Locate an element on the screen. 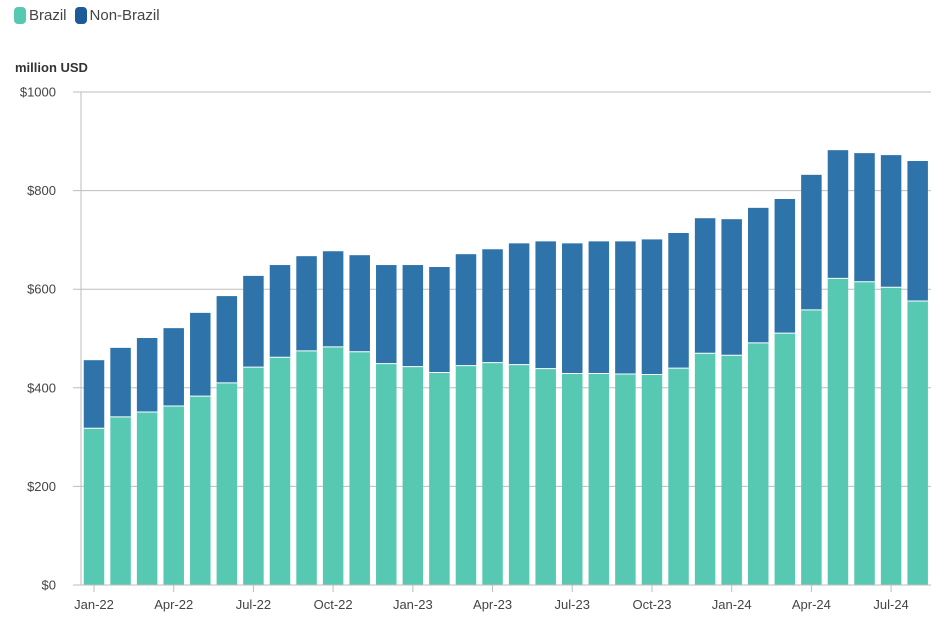 Image resolution: width=948 pixels, height=623 pixels. legend-item-non-brazil: Non-Brazil is located at coordinates (117, 15).